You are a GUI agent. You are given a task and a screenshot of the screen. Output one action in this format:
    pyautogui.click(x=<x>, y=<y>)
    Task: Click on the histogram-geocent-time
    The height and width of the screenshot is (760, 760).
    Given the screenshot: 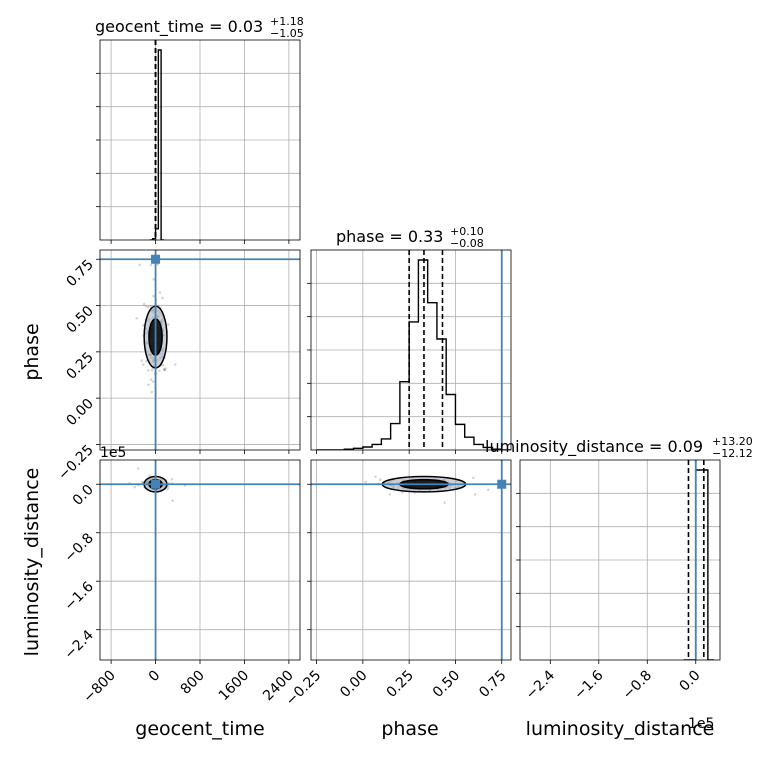 What is the action you would take?
    pyautogui.click(x=157, y=144)
    